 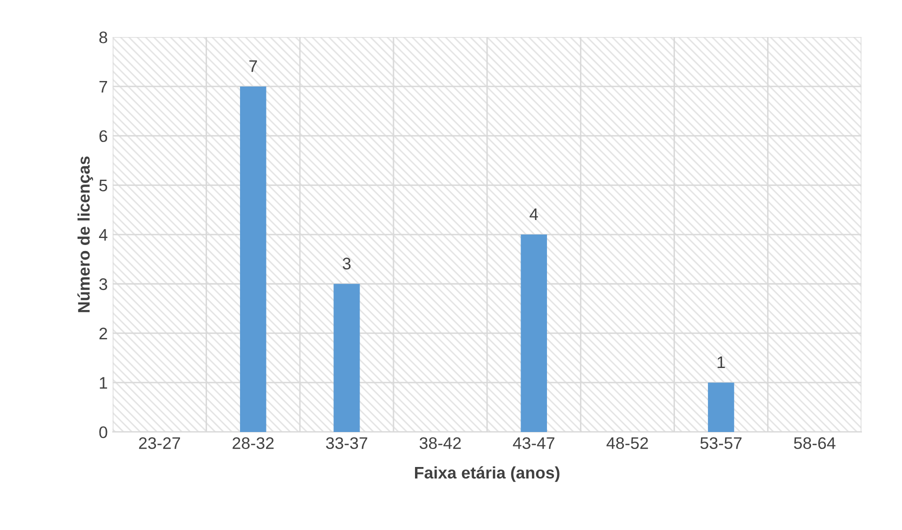 What do you see at coordinates (533, 443) in the screenshot?
I see `x-tick-label: 43-47` at bounding box center [533, 443].